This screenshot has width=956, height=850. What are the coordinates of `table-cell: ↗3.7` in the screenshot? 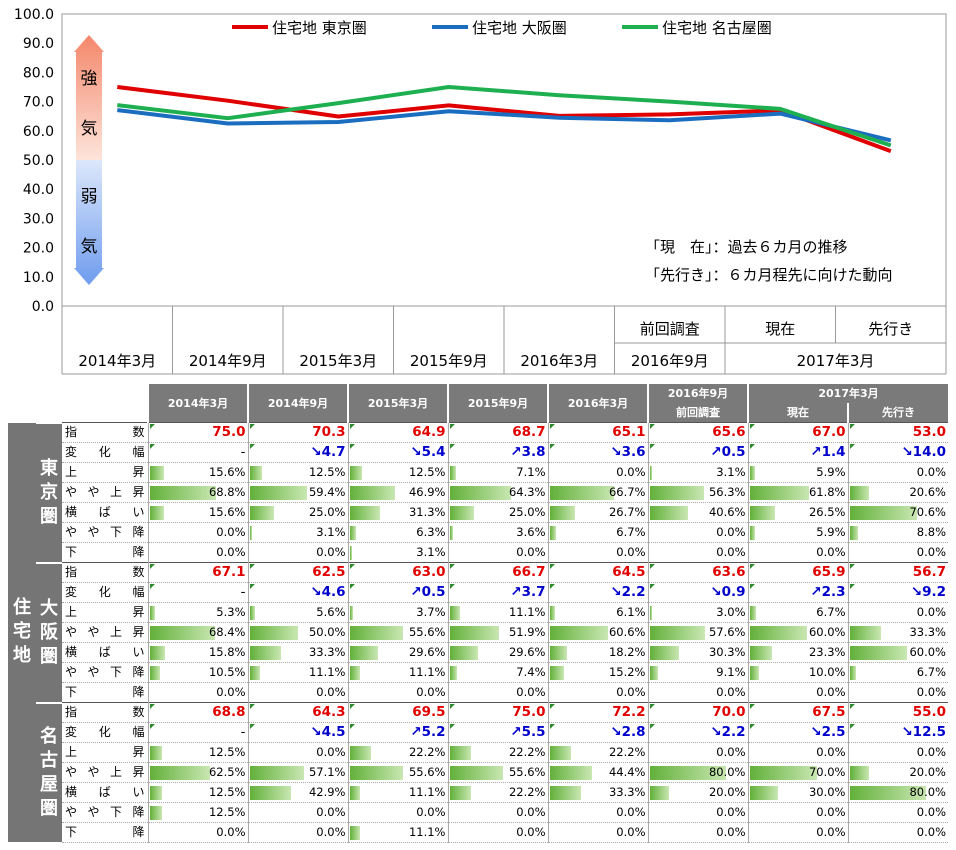 It's located at (497, 592).